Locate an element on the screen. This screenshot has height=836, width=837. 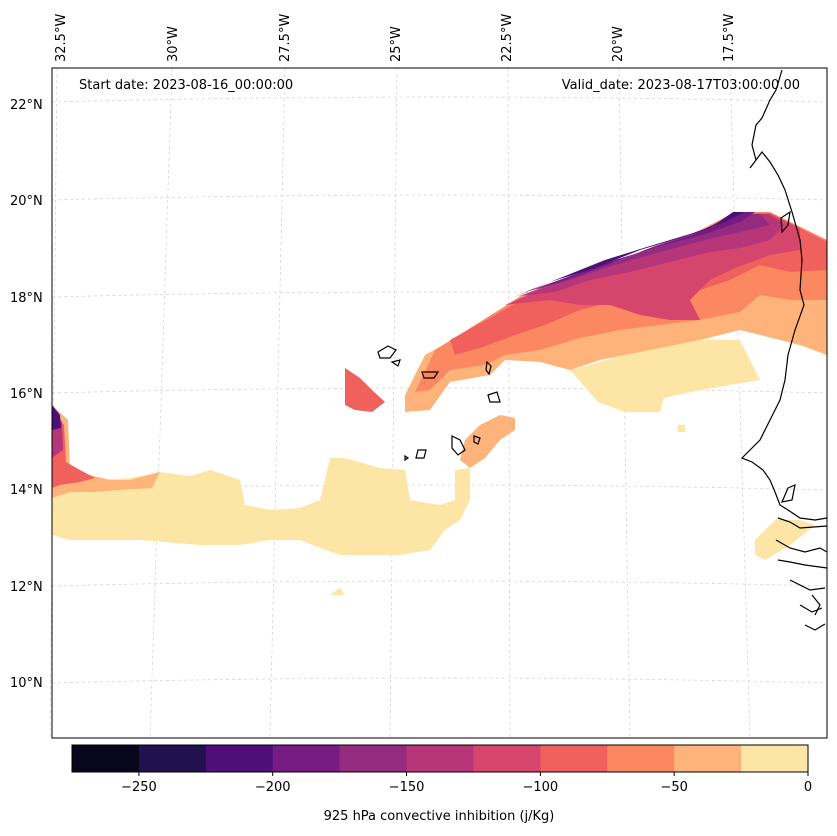
lon-label-27-5w: 27.5°W is located at coordinates (285, 37).